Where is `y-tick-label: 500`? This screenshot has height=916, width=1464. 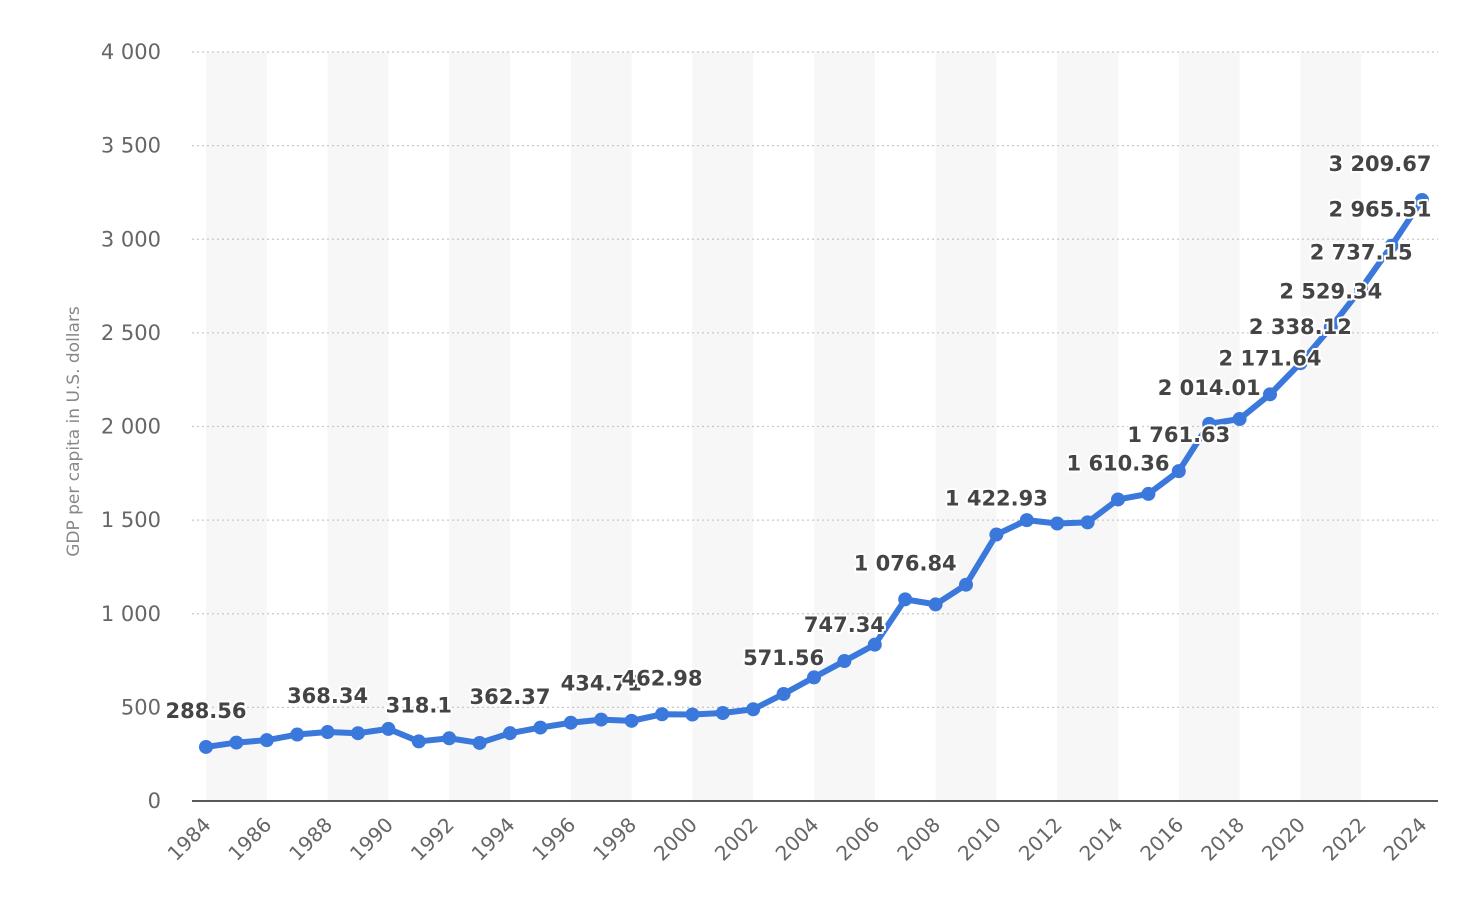 y-tick-label: 500 is located at coordinates (141, 707).